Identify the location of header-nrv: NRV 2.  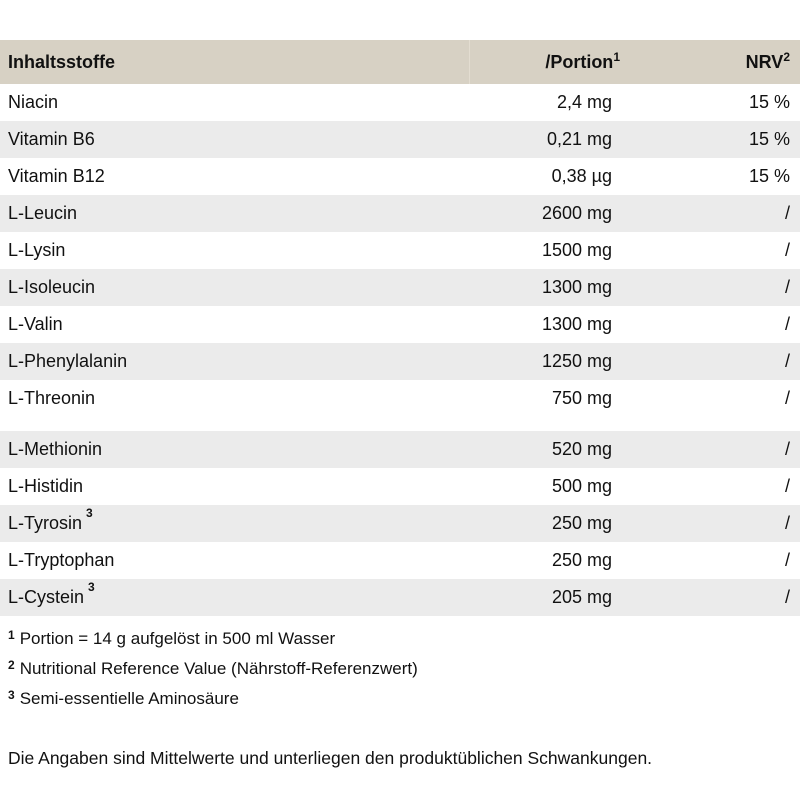
(767, 61).